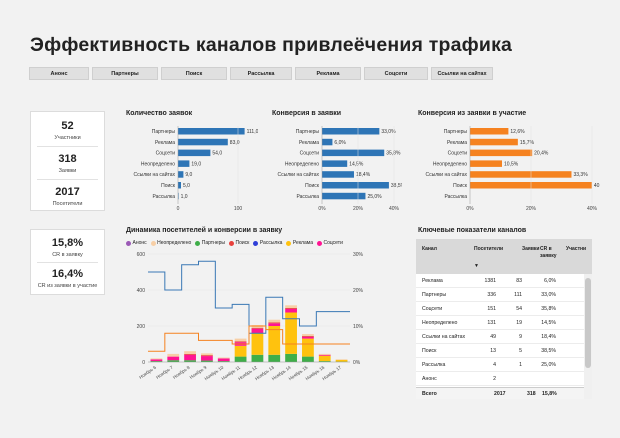  Describe the element at coordinates (210, 243) in the screenshot. I see `legend-item: Партнеры` at that location.